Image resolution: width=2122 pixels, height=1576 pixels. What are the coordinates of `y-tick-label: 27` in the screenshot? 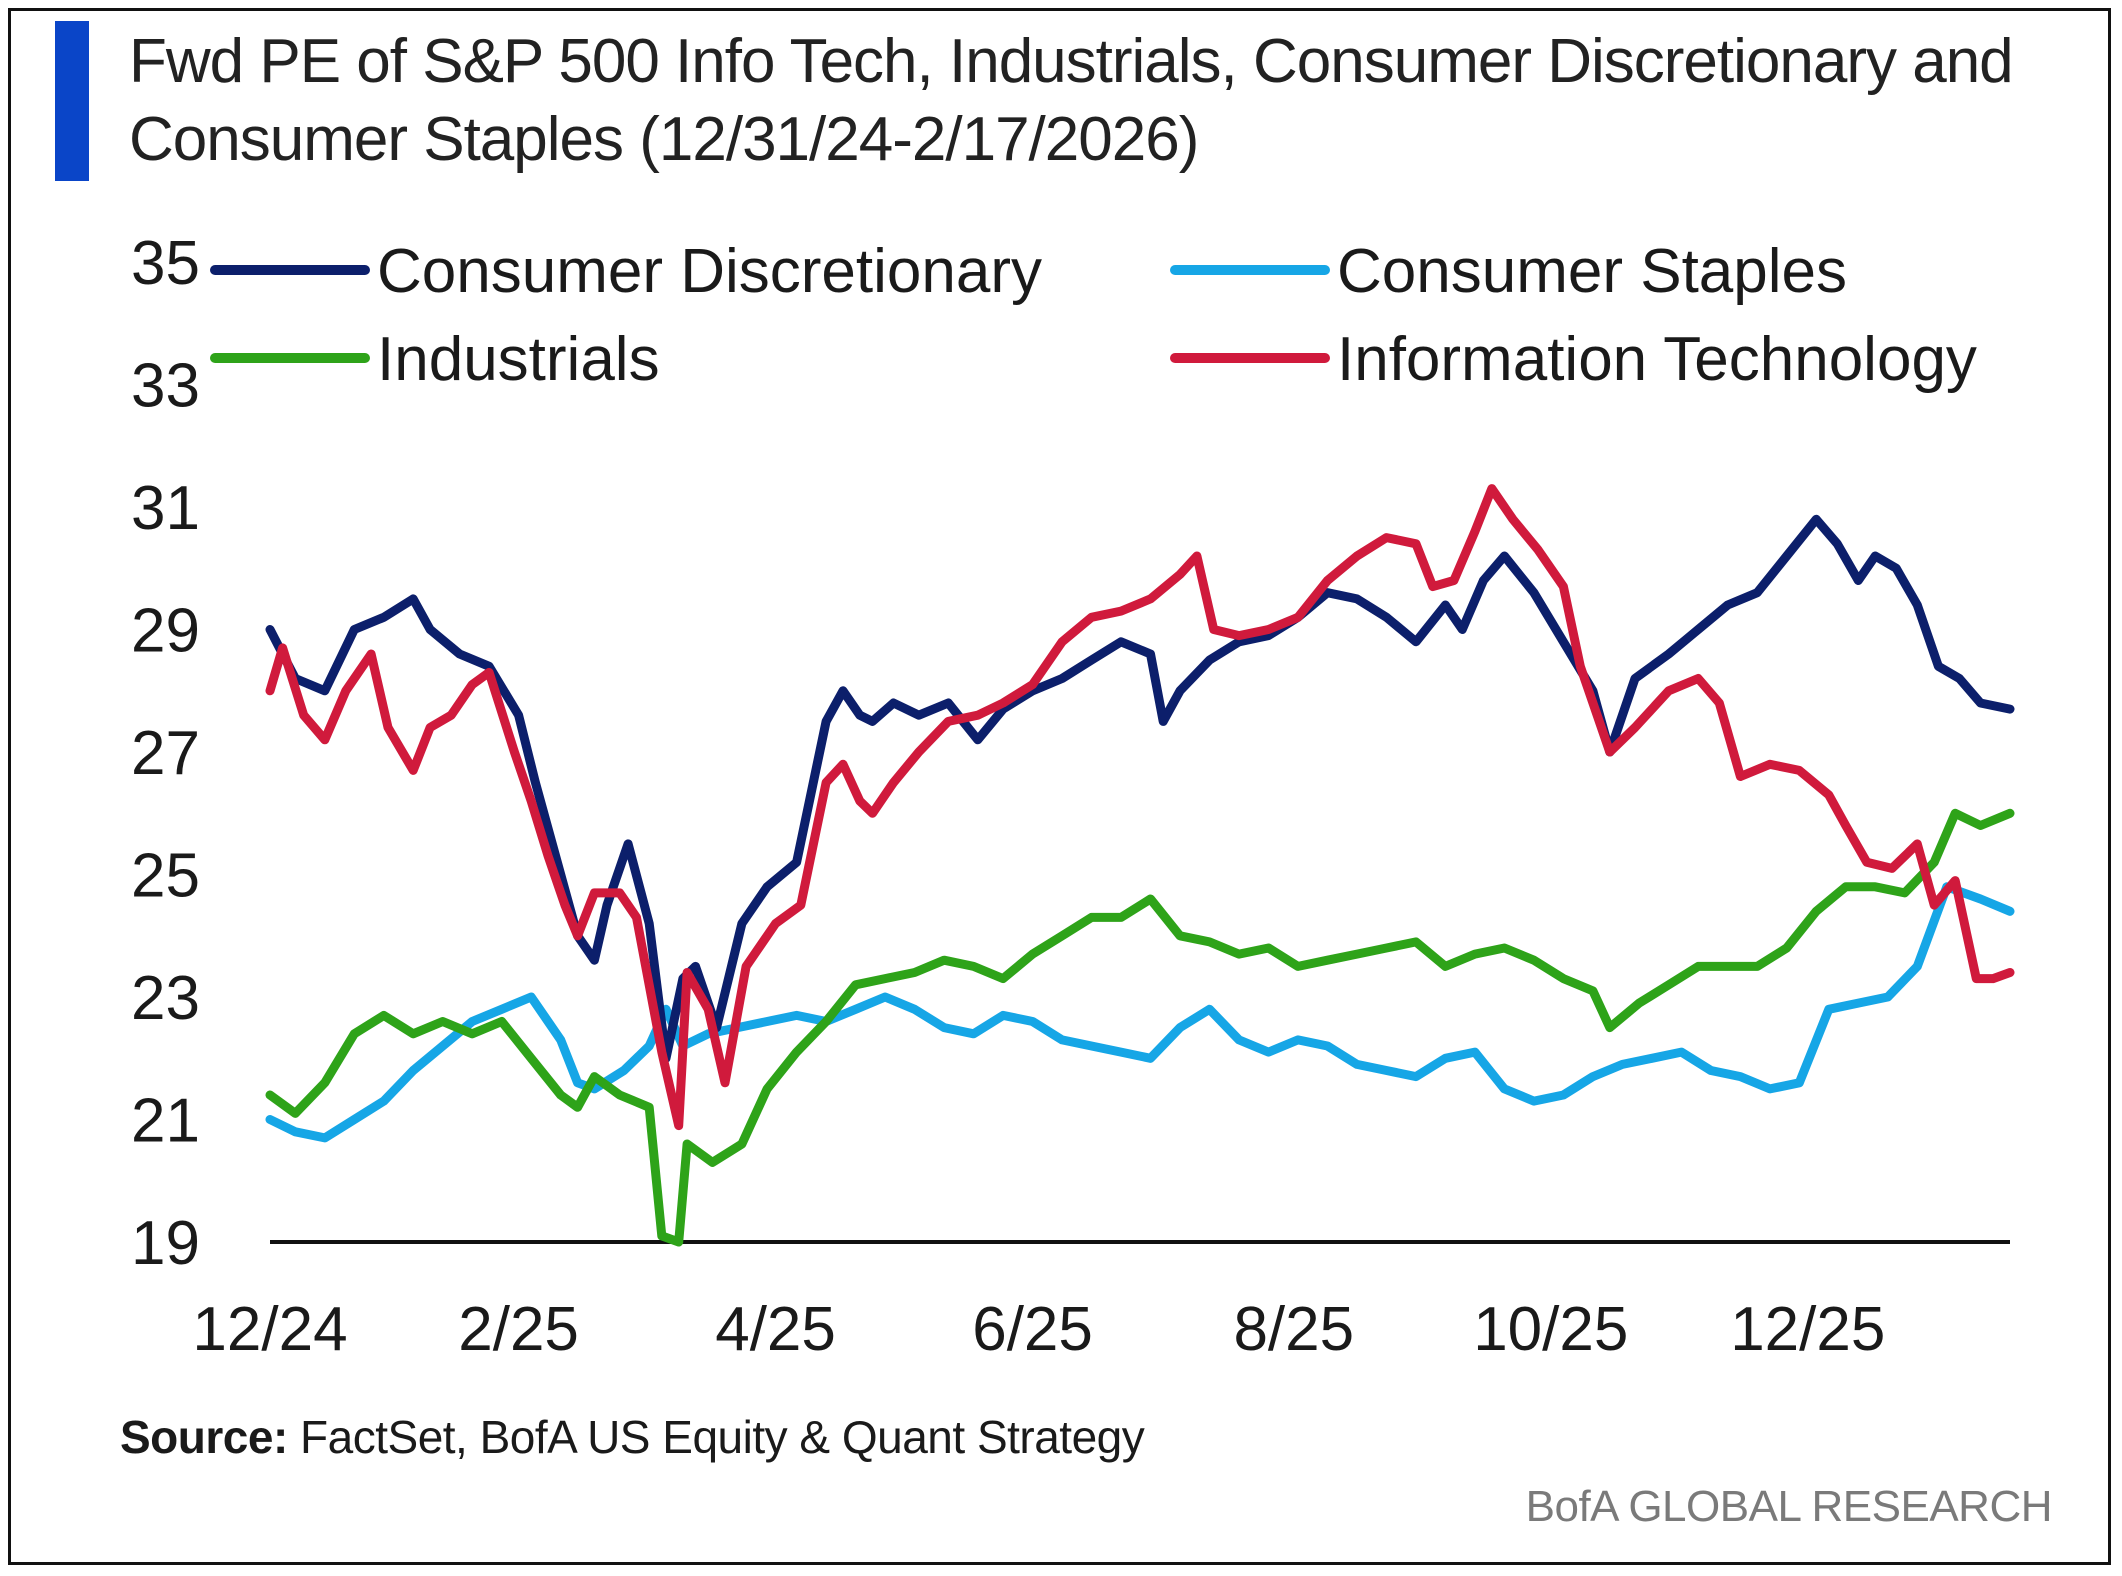 It's located at (165, 753).